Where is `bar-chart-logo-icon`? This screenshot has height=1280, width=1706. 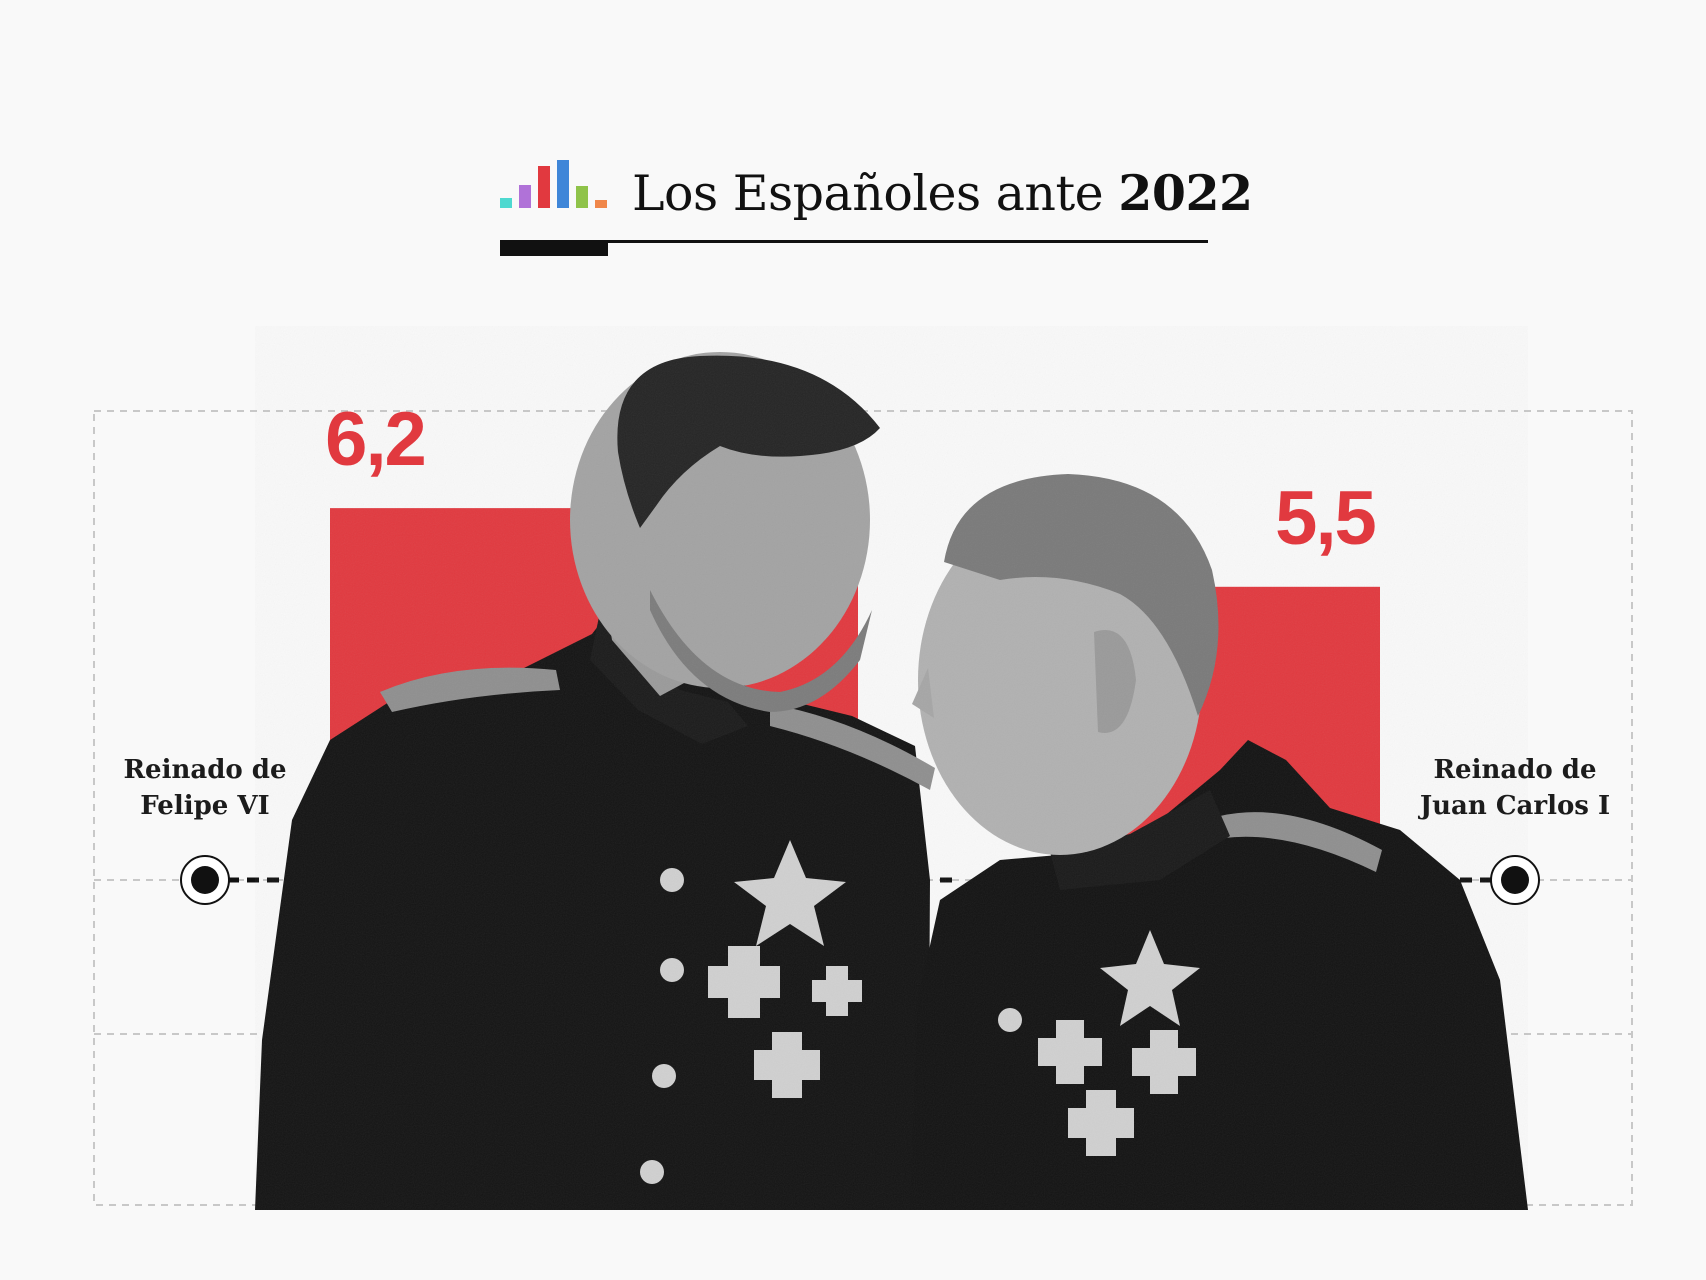 bar-chart-logo-icon is located at coordinates (553, 184).